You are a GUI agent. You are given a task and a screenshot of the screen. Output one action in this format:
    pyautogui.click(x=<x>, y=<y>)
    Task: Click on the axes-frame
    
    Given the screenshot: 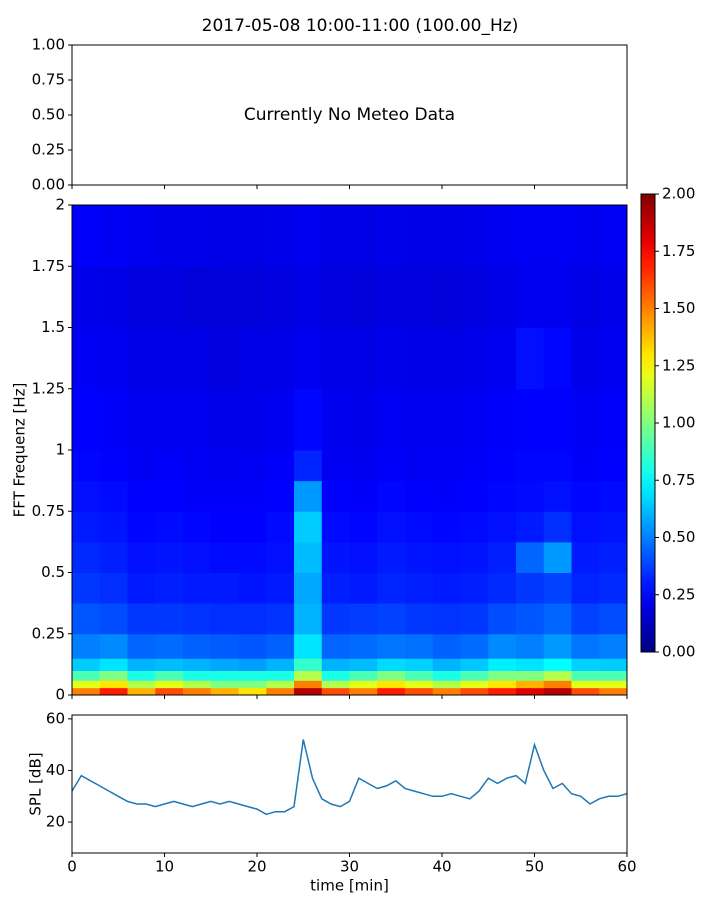 What is the action you would take?
    pyautogui.click(x=349, y=784)
    